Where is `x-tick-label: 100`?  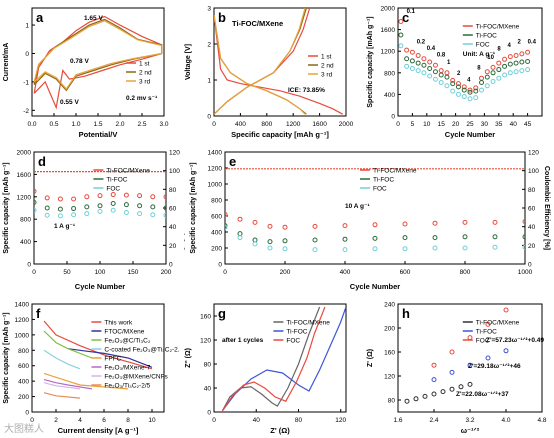
x-tick-label: 100 is located at coordinates (100, 272).